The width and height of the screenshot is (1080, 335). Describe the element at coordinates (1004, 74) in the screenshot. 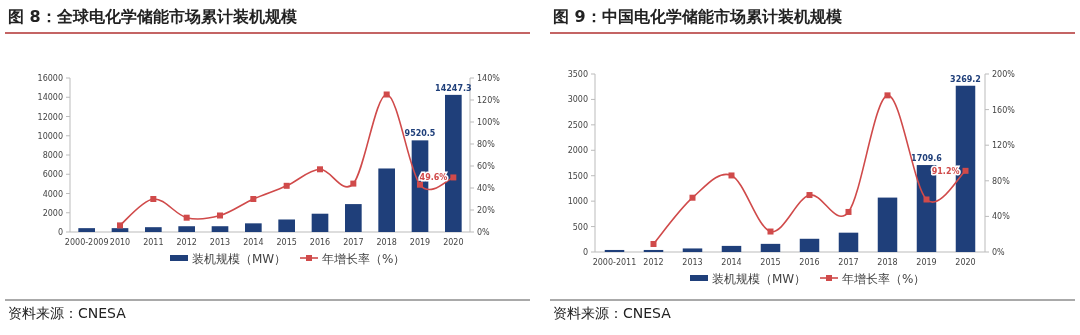

I see `y2-tick-label: 200%` at that location.